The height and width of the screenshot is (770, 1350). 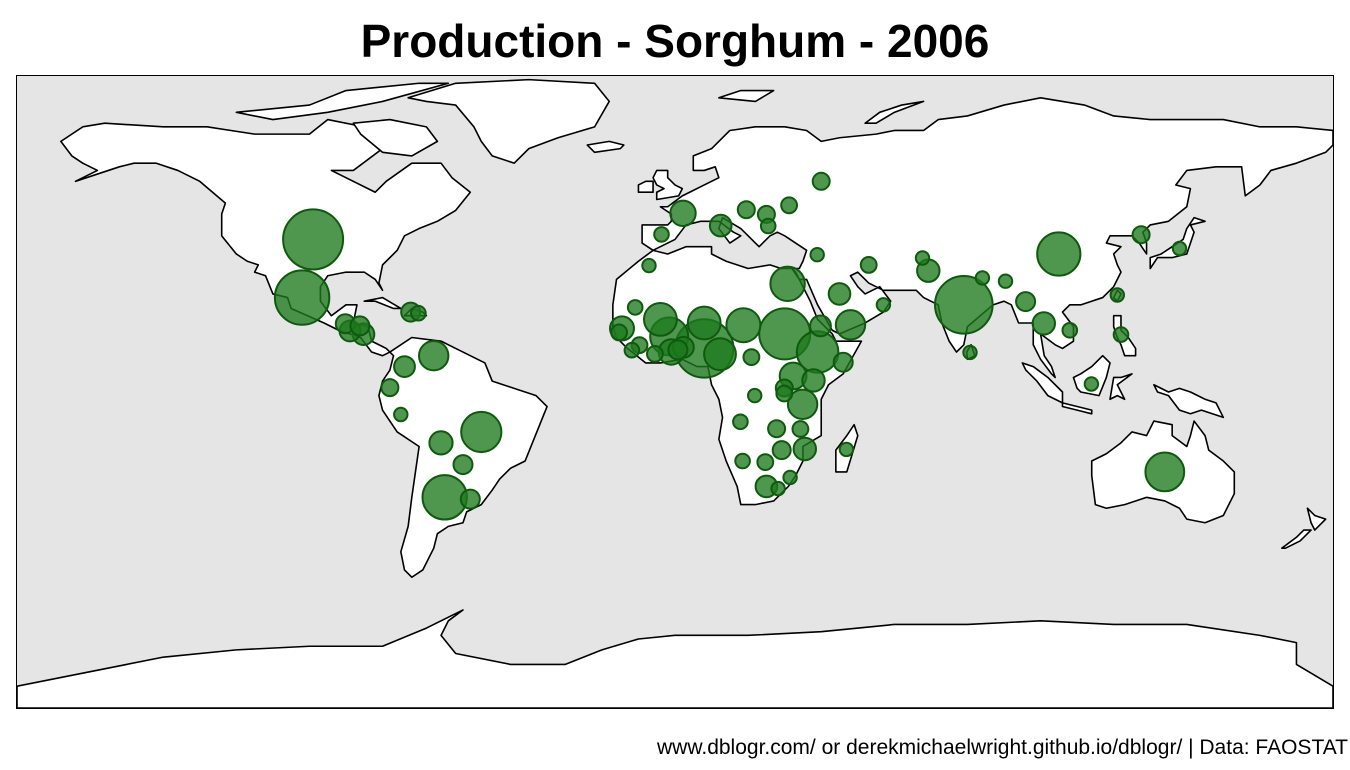 I want to click on production-bubble-chad, so click(x=743, y=325).